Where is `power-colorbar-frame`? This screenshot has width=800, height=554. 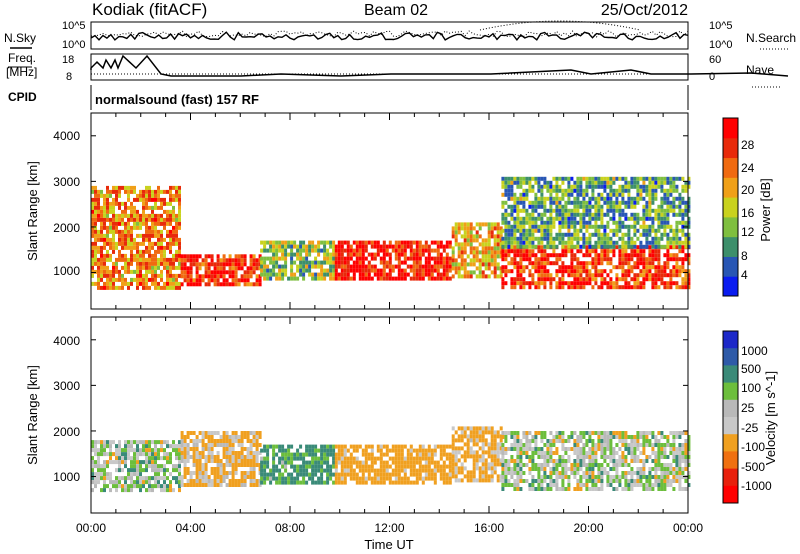
power-colorbar-frame is located at coordinates (730, 207).